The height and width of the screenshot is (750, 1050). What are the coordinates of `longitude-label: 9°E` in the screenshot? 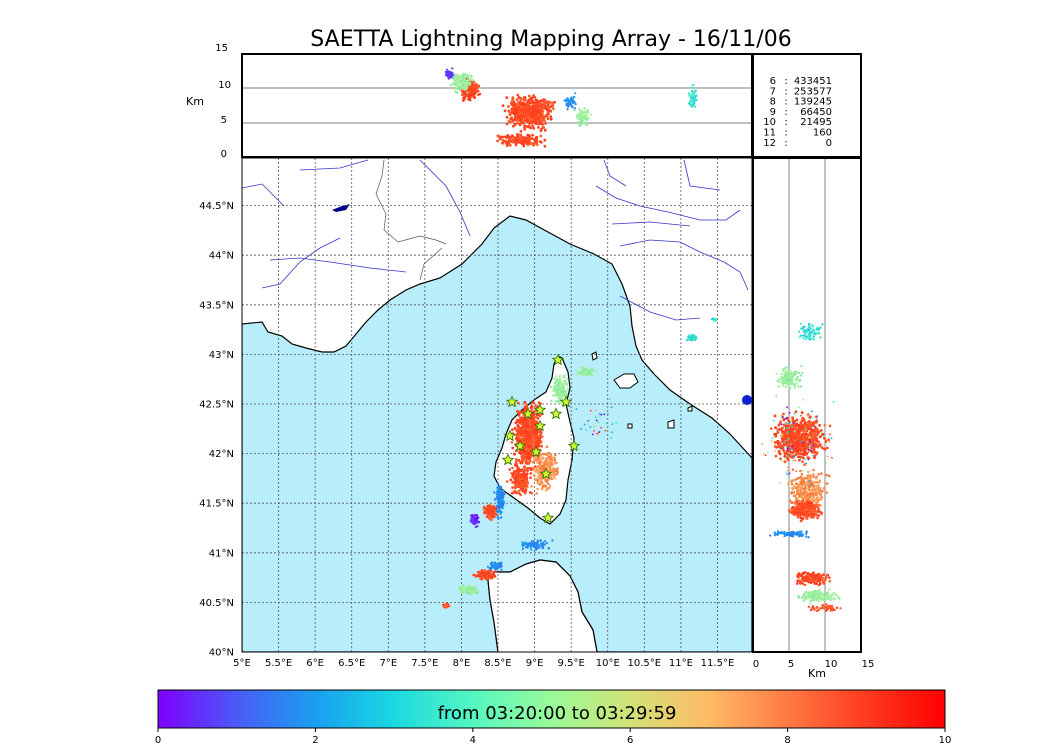 It's located at (535, 663).